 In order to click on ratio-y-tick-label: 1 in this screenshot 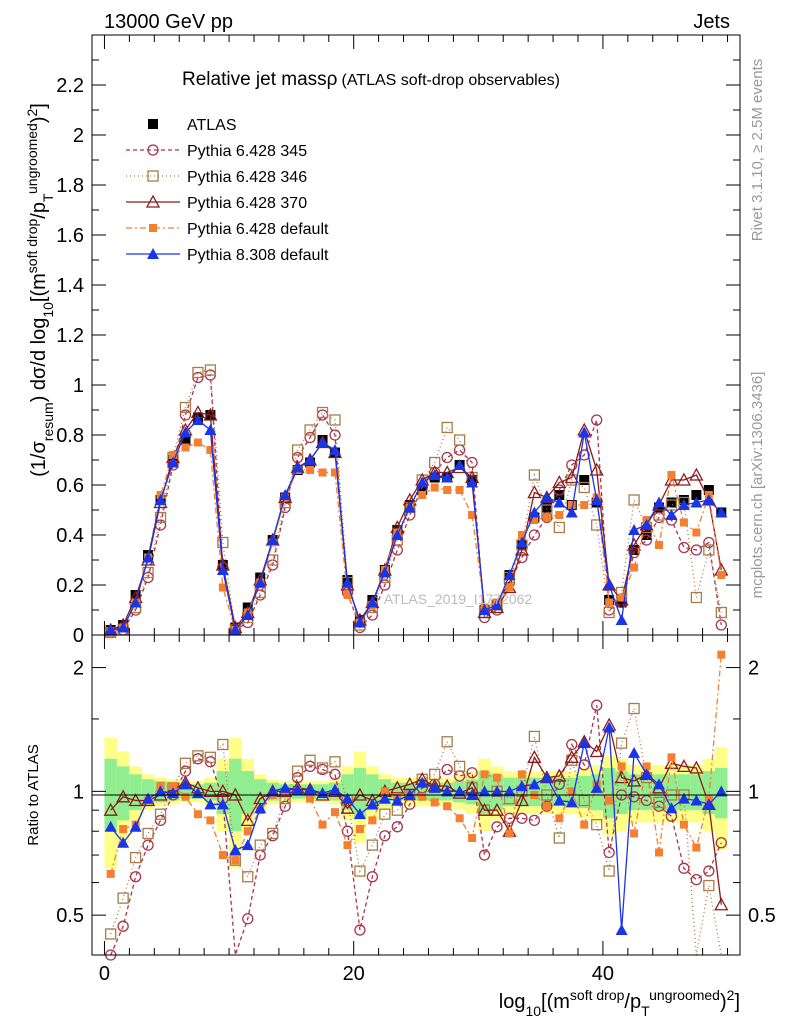, I will do `click(78, 792)`.